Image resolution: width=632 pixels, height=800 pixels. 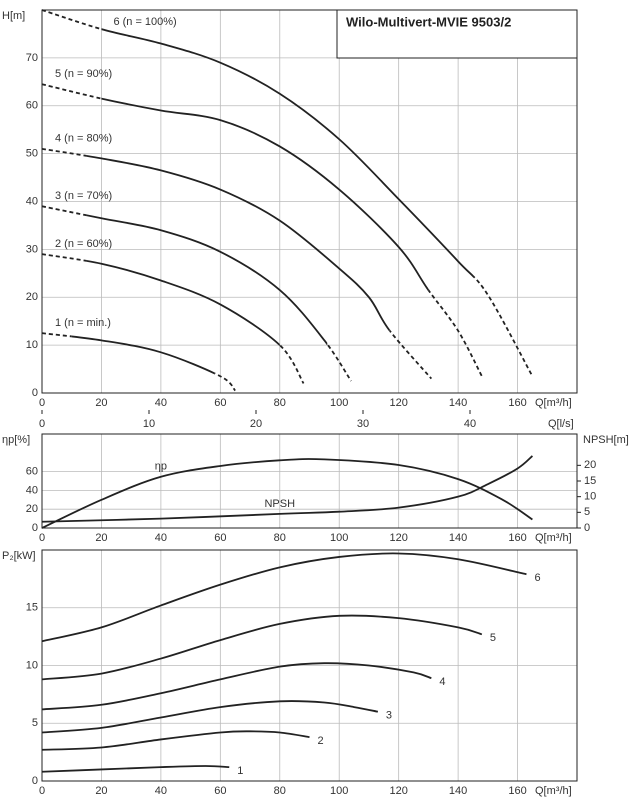 What do you see at coordinates (83, 74) in the screenshot?
I see `series-label: 5 (n = 90%)` at bounding box center [83, 74].